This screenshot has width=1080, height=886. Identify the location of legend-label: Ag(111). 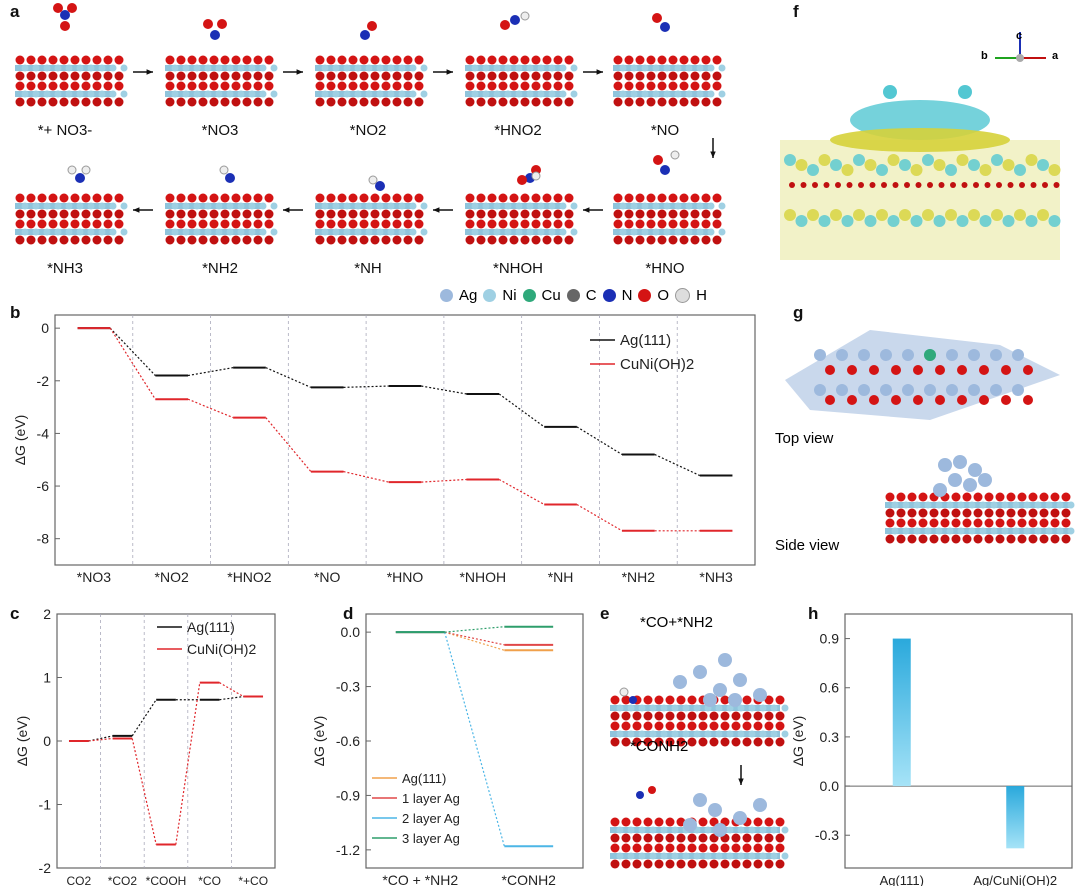
(645, 340).